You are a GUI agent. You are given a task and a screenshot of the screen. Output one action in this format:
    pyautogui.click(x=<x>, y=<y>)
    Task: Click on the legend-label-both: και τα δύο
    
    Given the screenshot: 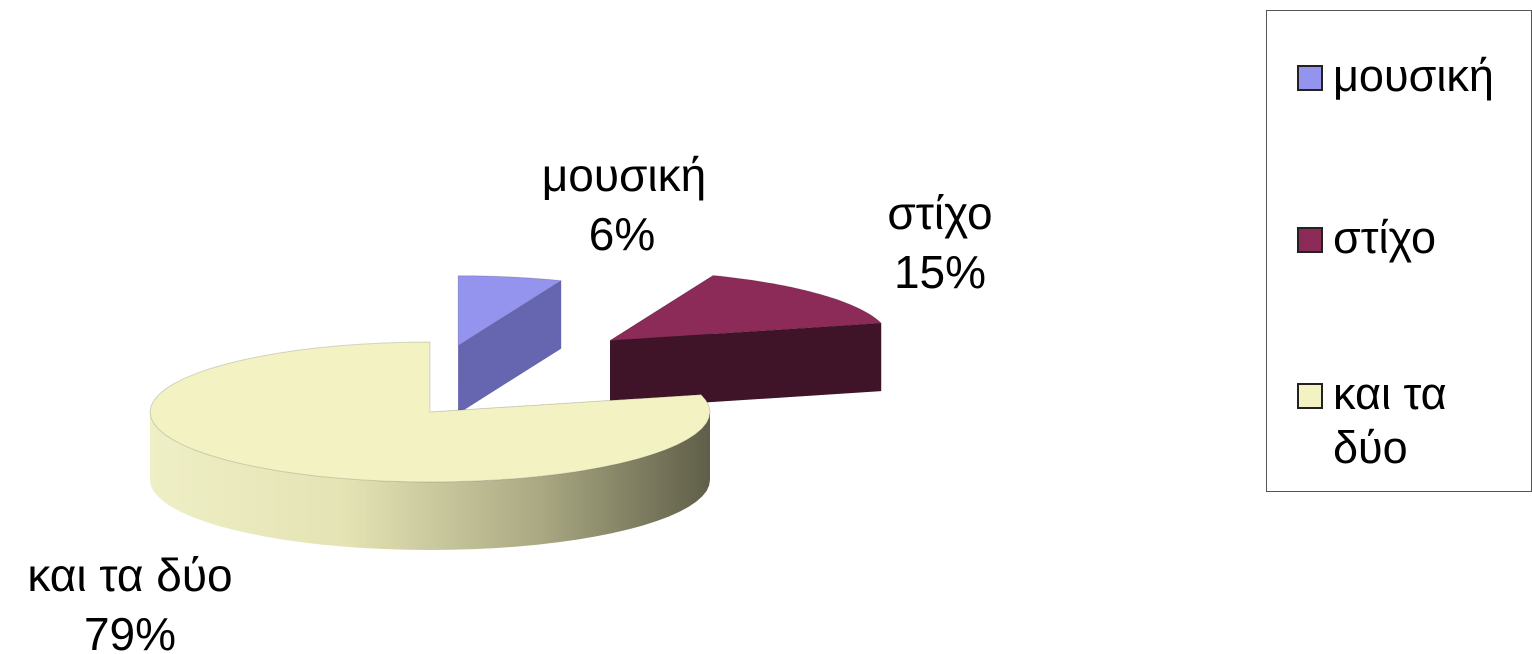 What is the action you would take?
    pyautogui.click(x=1390, y=420)
    